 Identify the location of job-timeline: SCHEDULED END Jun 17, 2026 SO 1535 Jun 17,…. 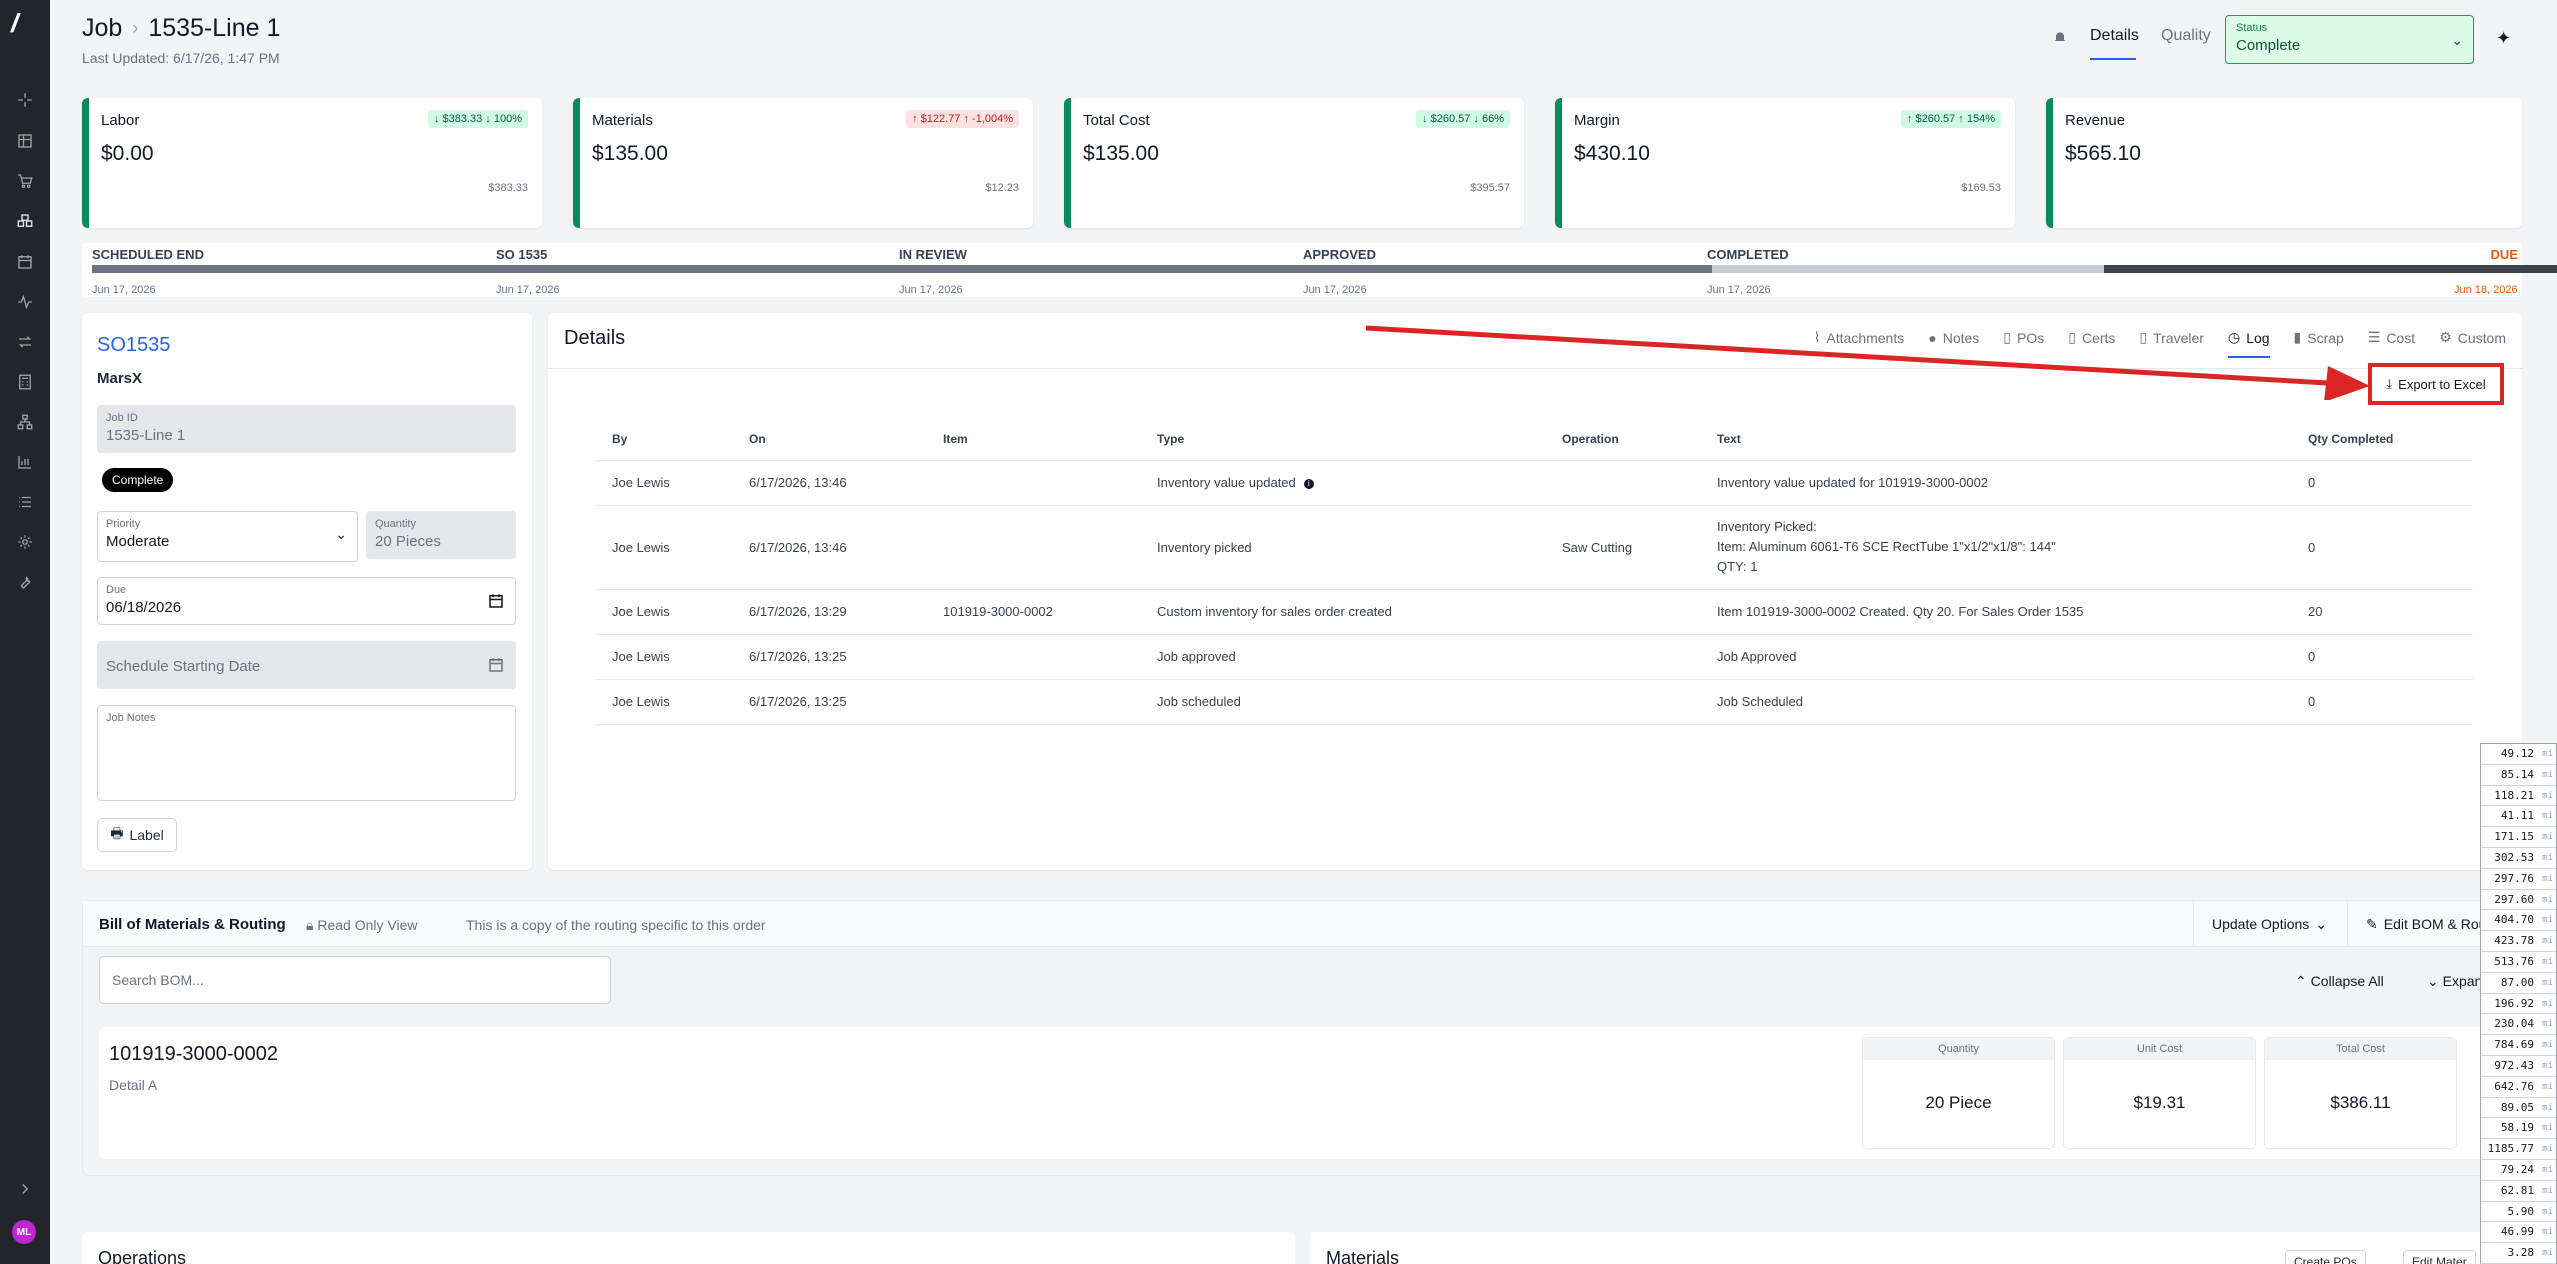
(1319, 270).